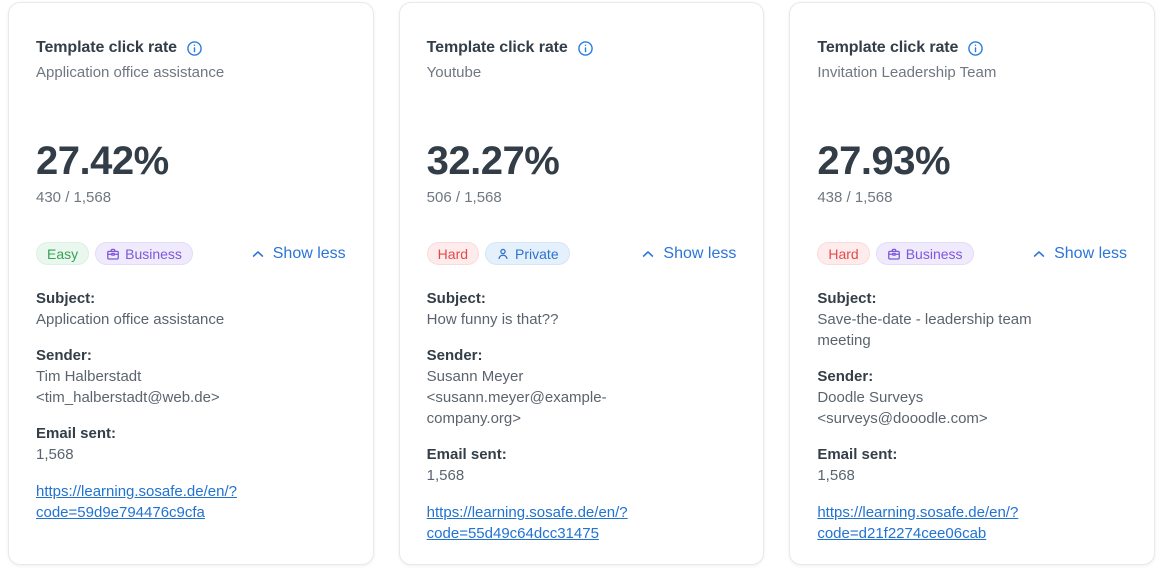 The height and width of the screenshot is (573, 1160). What do you see at coordinates (128, 397) in the screenshot?
I see `sender-email: <tim_halberstadt@web.de>` at bounding box center [128, 397].